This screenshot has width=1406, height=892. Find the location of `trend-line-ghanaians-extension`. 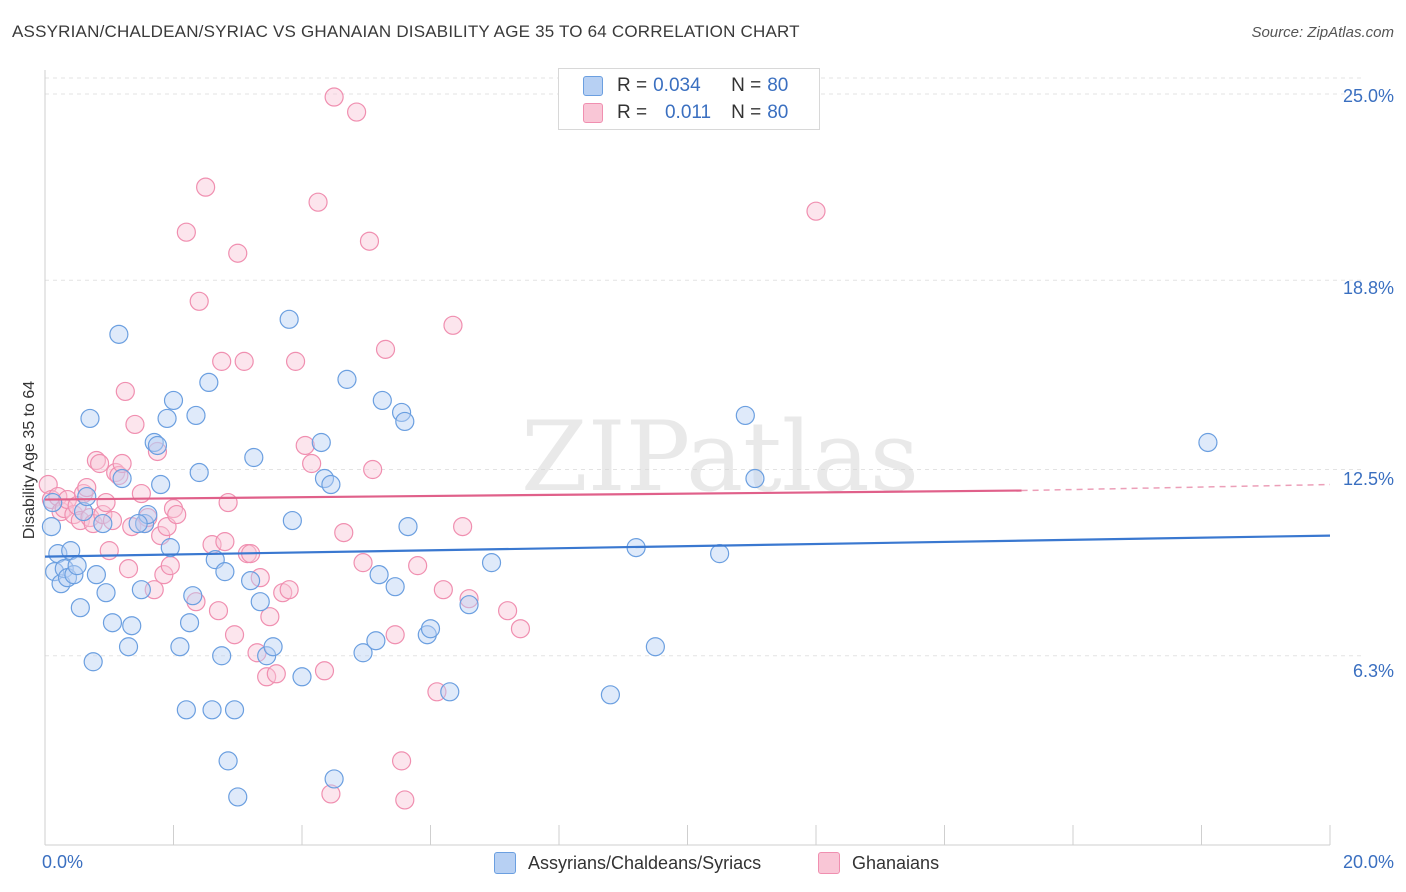

trend-line-ghanaians-extension is located at coordinates (1176, 487).